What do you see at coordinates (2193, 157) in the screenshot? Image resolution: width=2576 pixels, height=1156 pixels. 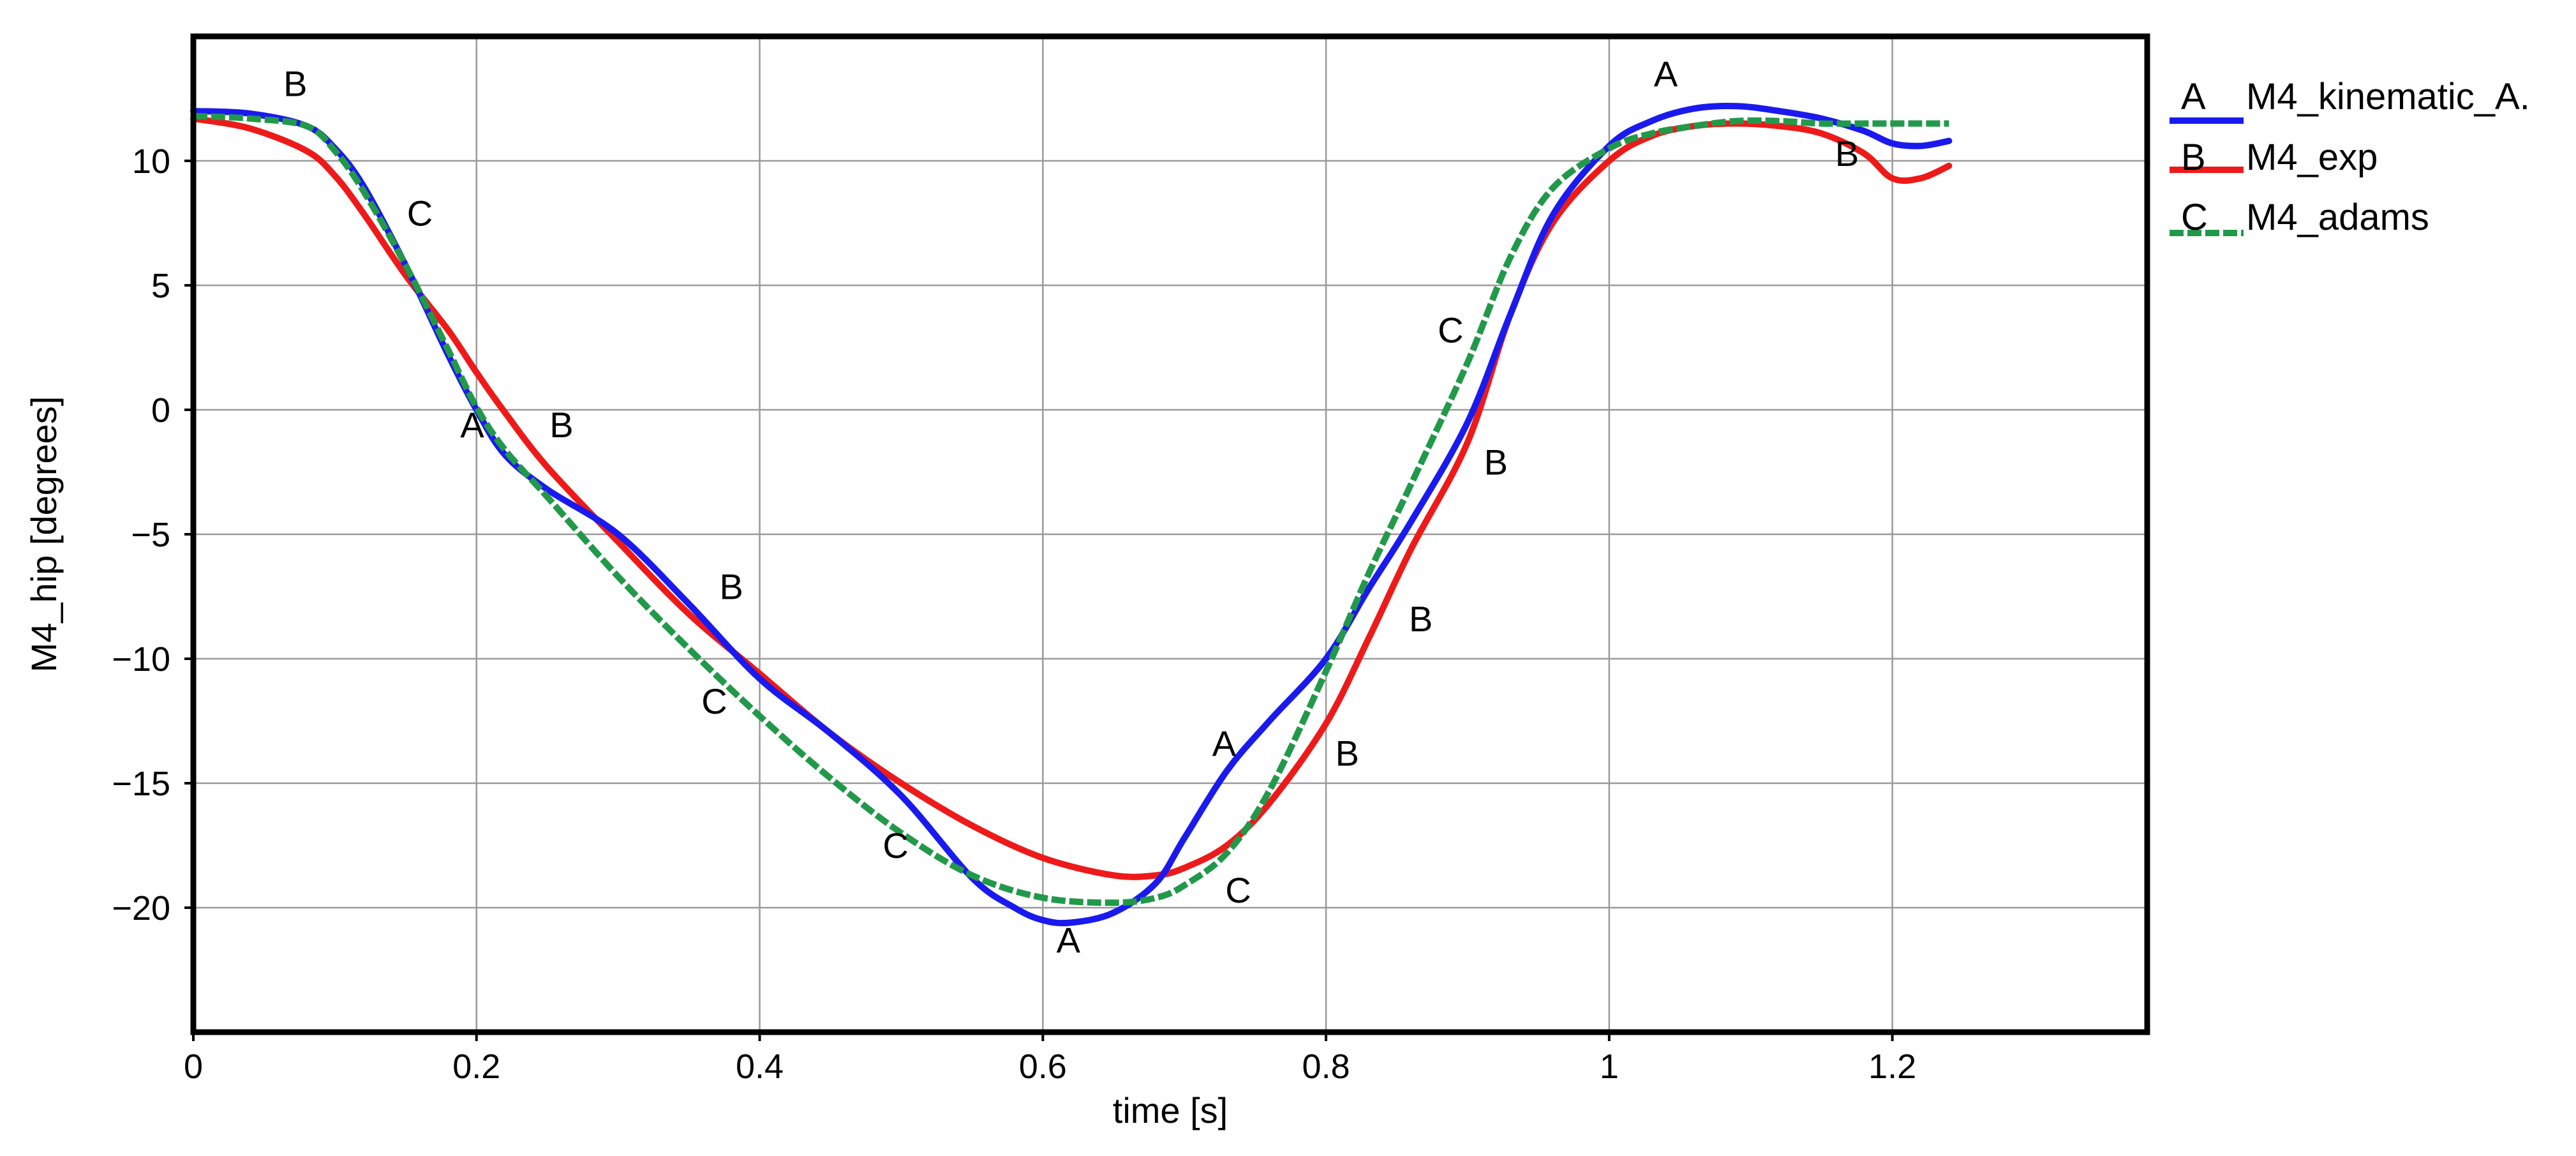 I see `legend-marker: B` at bounding box center [2193, 157].